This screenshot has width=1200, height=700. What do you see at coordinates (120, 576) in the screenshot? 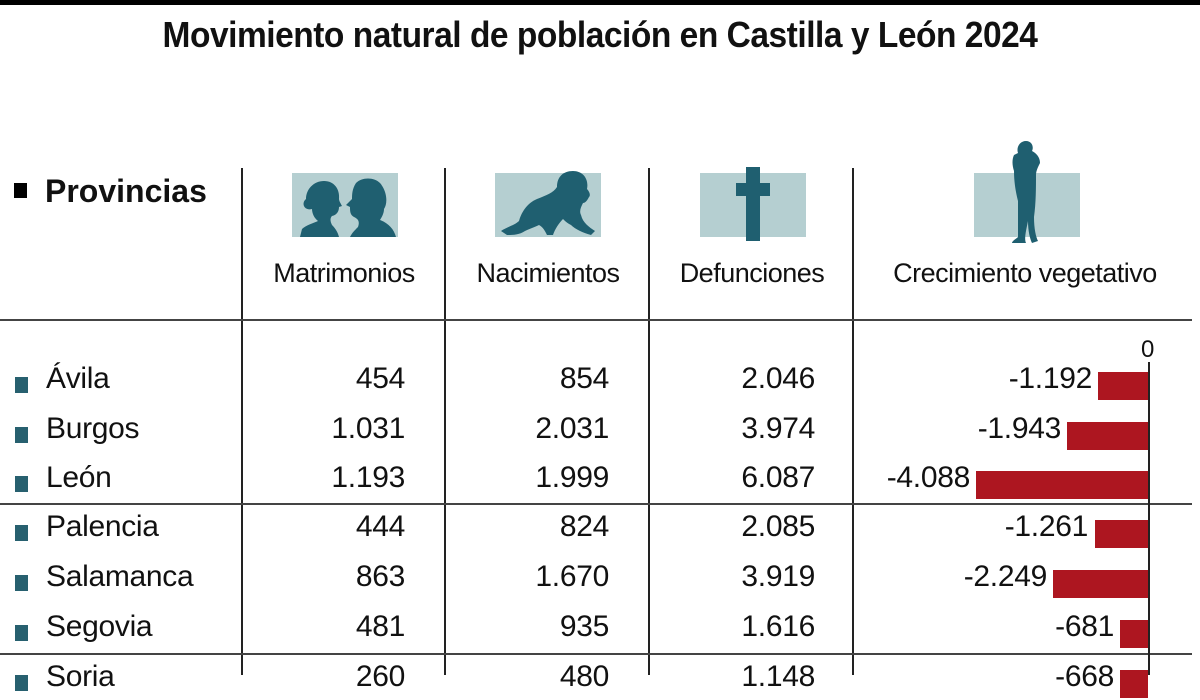
I see `province-name: Salamanca` at bounding box center [120, 576].